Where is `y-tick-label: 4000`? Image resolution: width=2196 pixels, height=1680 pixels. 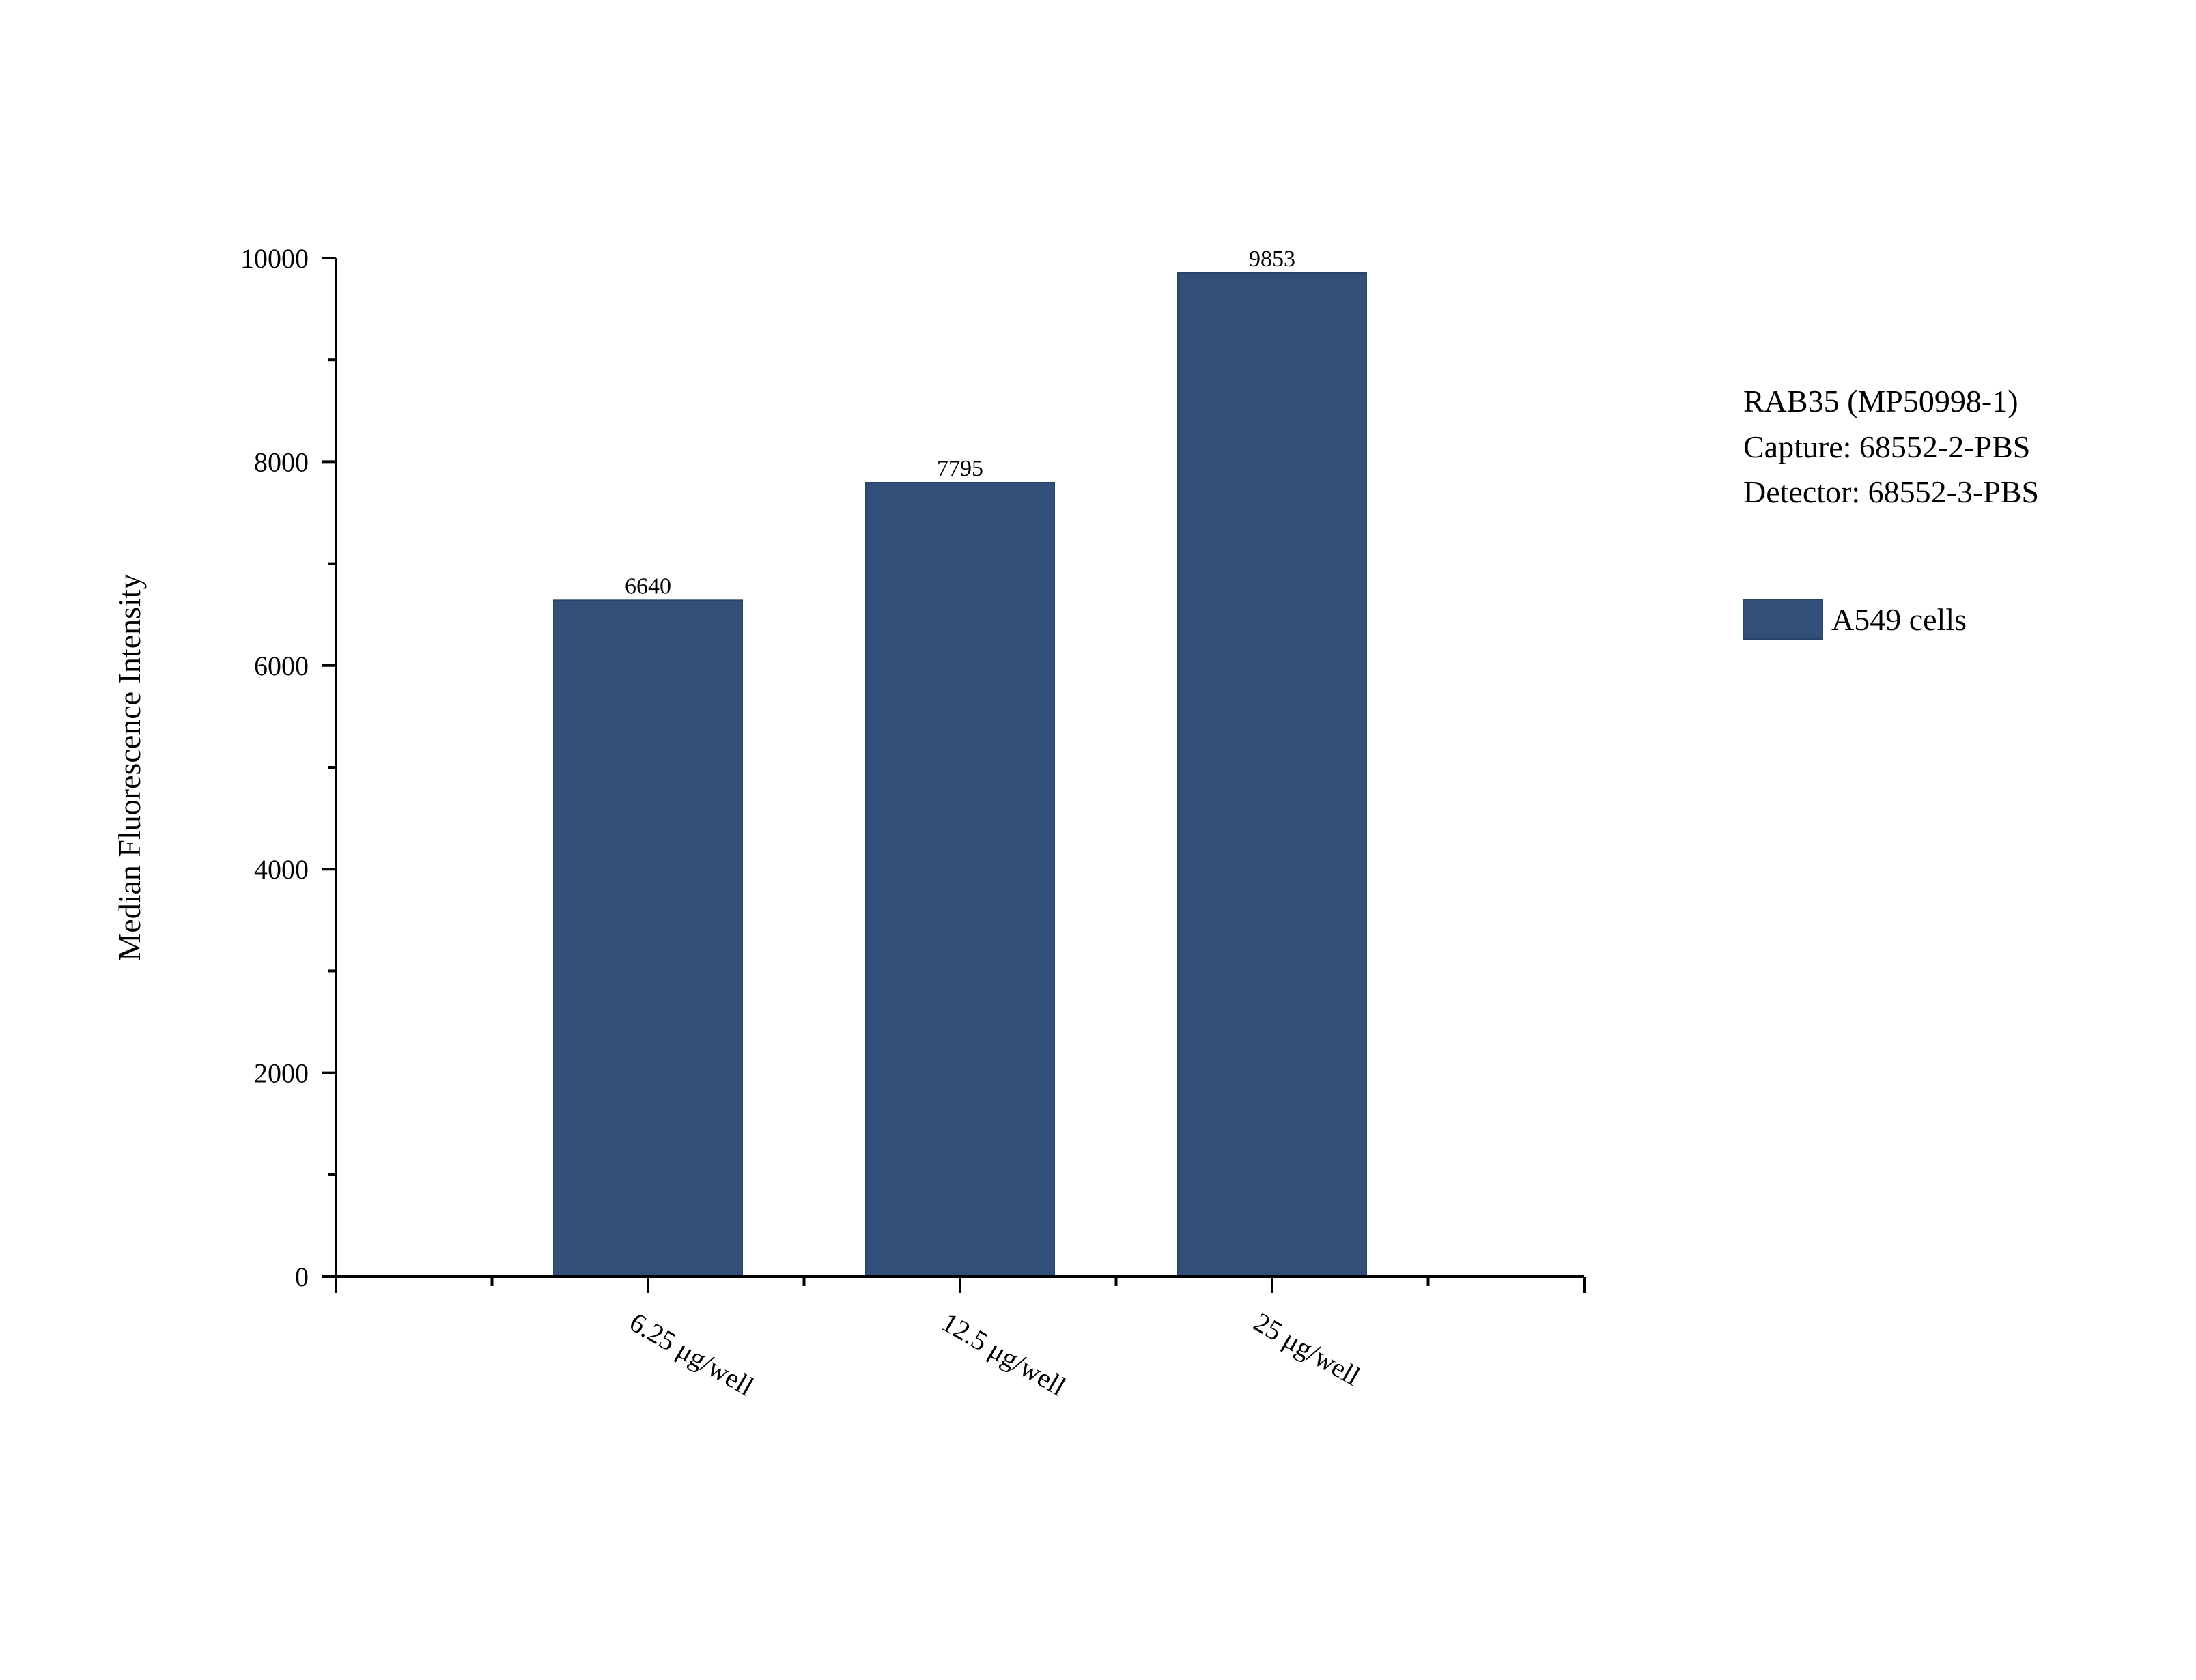
y-tick-label: 4000 is located at coordinates (282, 869).